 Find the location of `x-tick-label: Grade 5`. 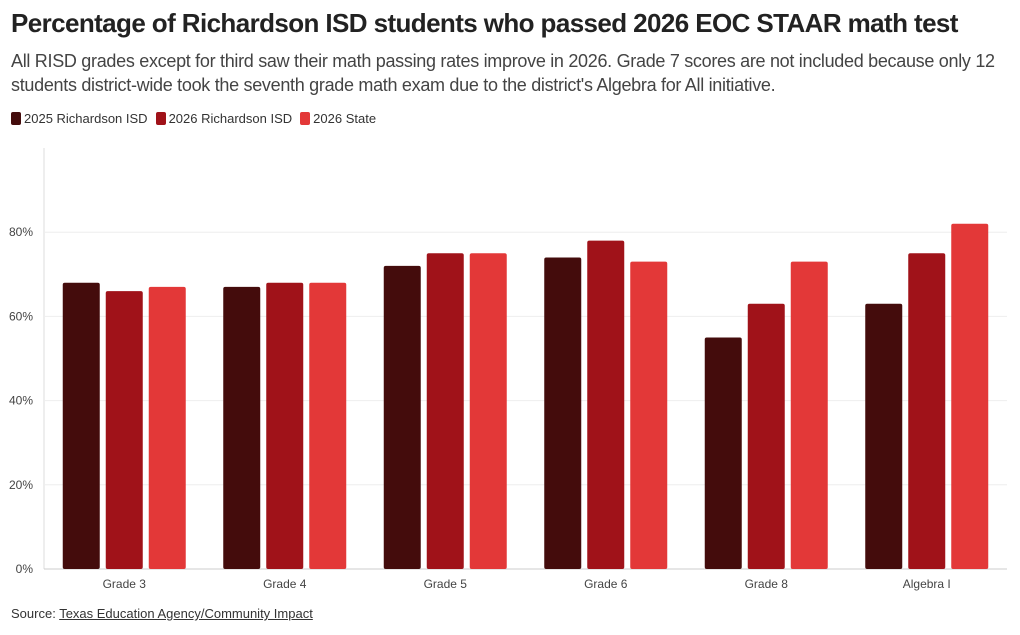

x-tick-label: Grade 5 is located at coordinates (446, 584).